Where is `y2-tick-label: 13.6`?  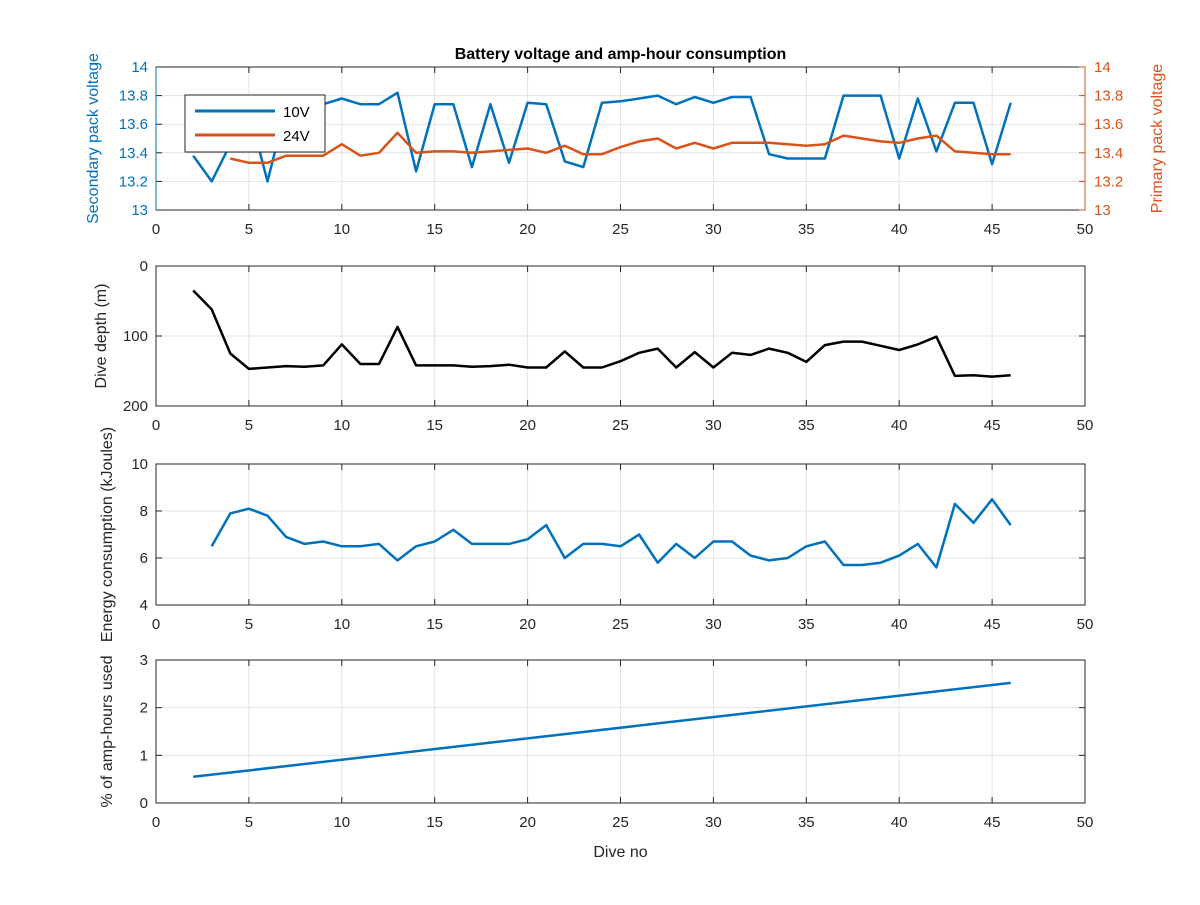
y2-tick-label: 13.6 is located at coordinates (1108, 124).